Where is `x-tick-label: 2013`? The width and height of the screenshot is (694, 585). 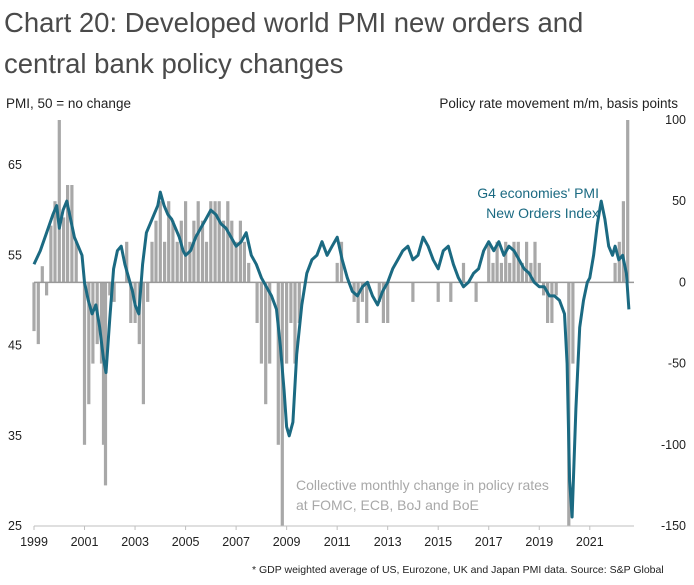 x-tick-label: 2013 is located at coordinates (388, 542).